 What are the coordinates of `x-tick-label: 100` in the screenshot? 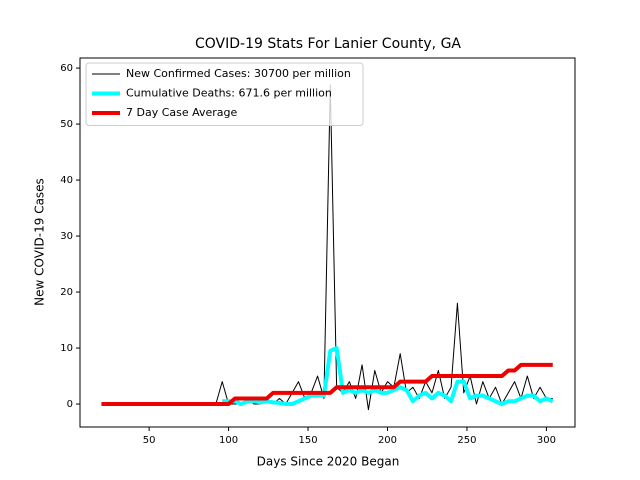 It's located at (228, 440).